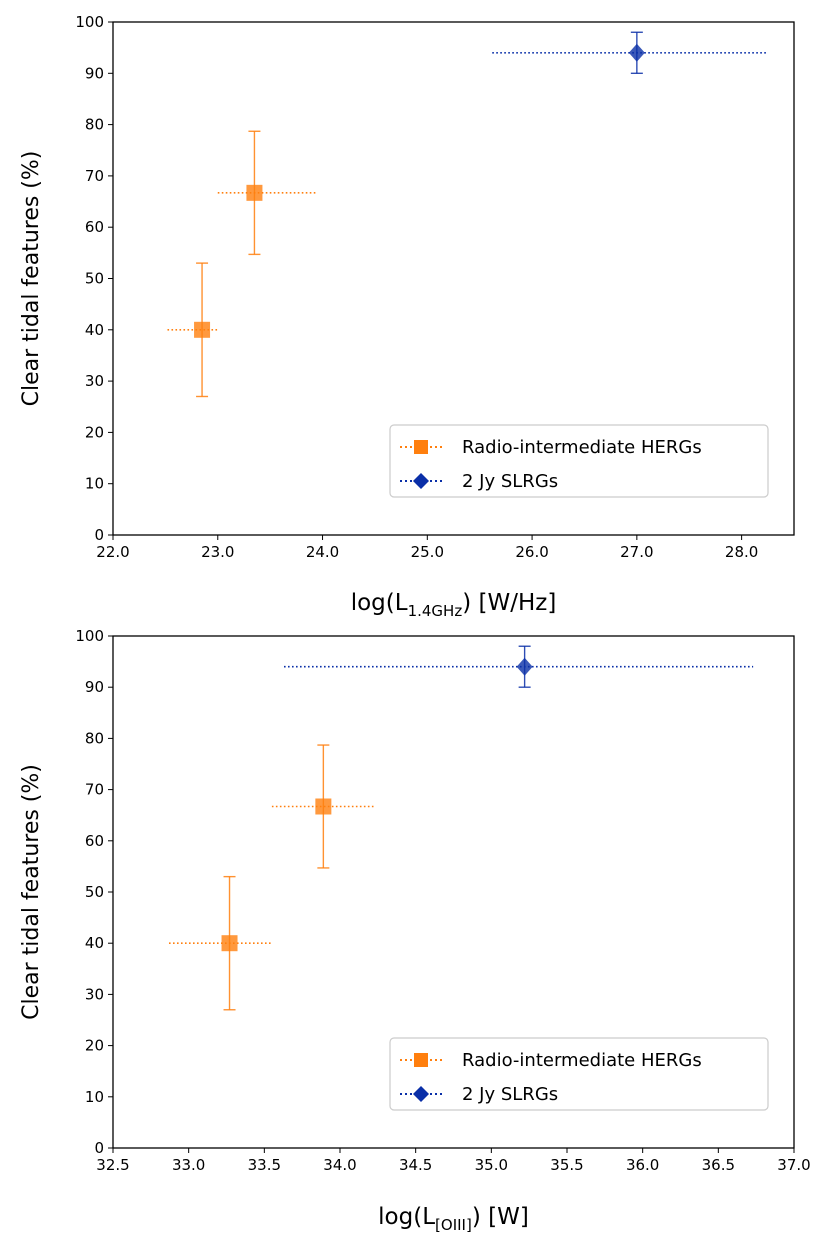 This screenshot has width=830, height=1247. What do you see at coordinates (264, 1165) in the screenshot?
I see `x-tick-label: 33.5` at bounding box center [264, 1165].